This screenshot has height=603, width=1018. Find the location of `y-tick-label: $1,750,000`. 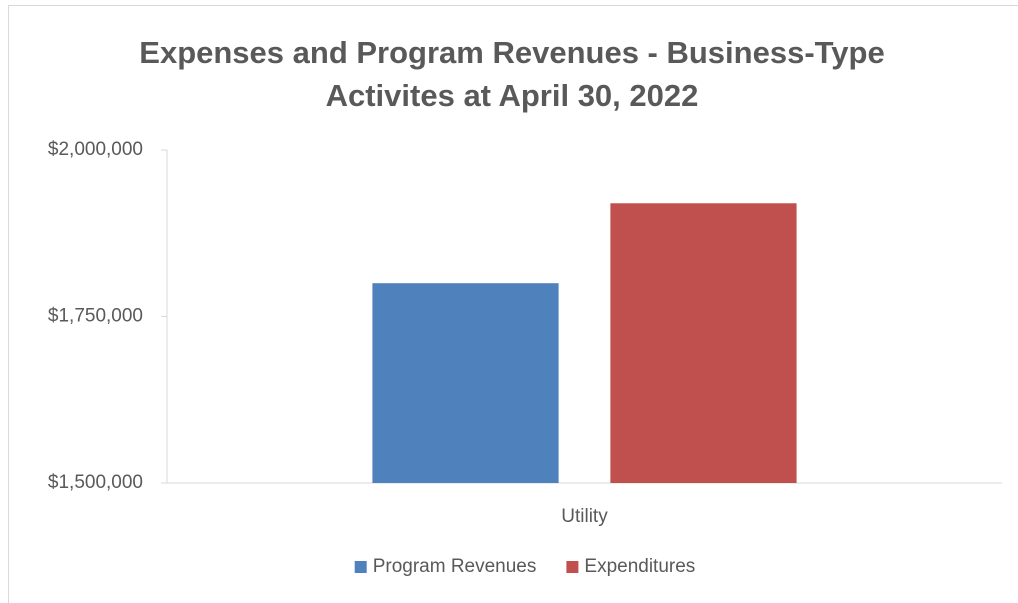

y-tick-label: $1,750,000 is located at coordinates (95, 316).